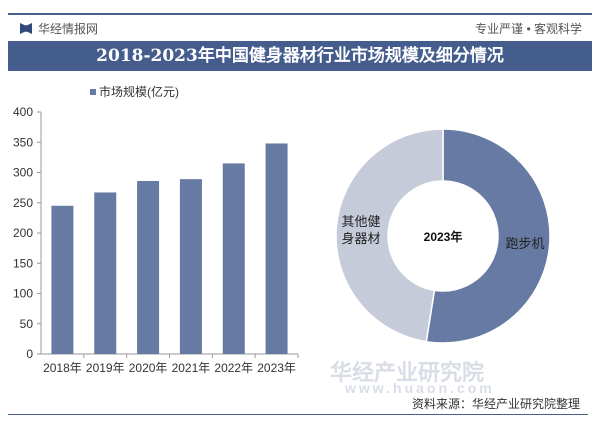 The image size is (600, 425). Describe the element at coordinates (23, 142) in the screenshot. I see `y-tick-label: 350` at that location.